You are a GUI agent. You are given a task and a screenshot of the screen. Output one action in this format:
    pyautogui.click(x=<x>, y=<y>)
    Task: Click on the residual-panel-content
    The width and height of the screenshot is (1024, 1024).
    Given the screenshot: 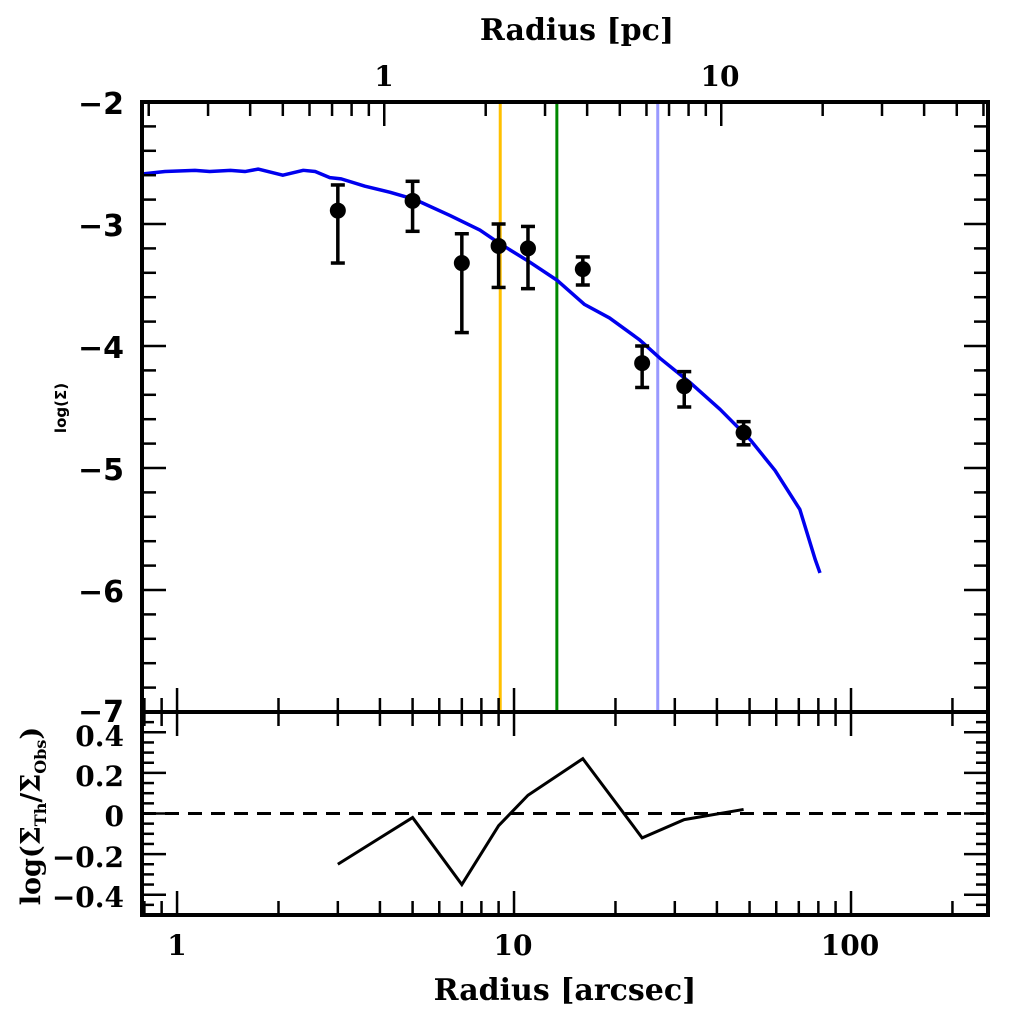 What is the action you would take?
    pyautogui.click(x=565, y=822)
    